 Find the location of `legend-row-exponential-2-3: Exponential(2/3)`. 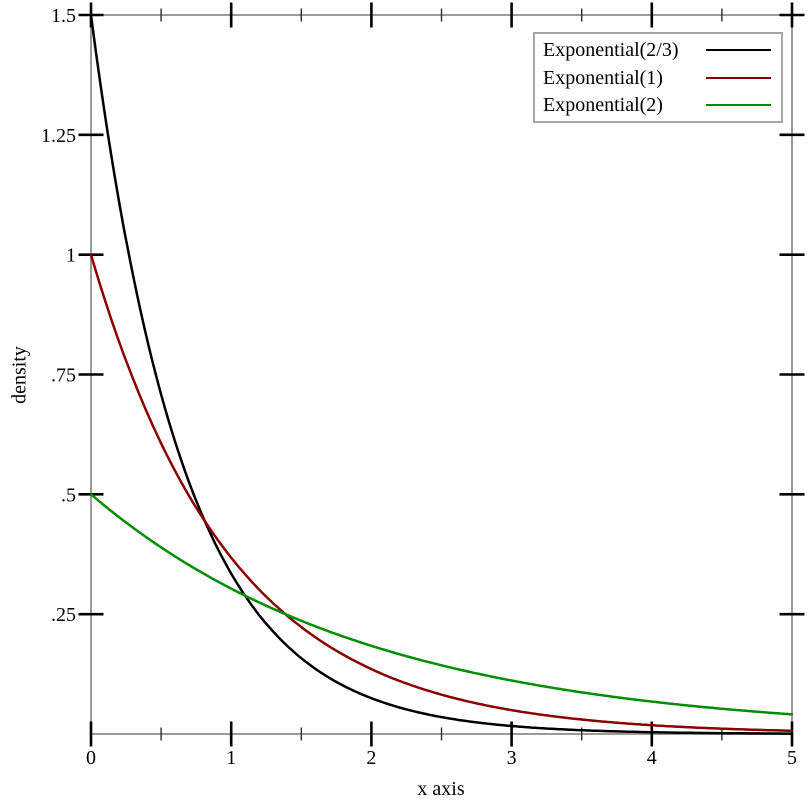

legend-row-exponential-2-3: Exponential(2/3) is located at coordinates (657, 50).